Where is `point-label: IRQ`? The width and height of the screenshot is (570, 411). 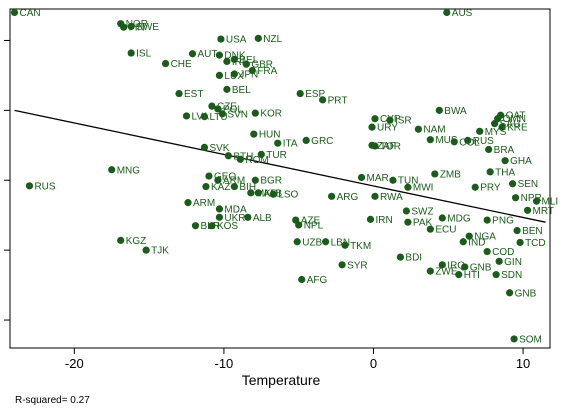
point-label: IRQ is located at coordinates (456, 265).